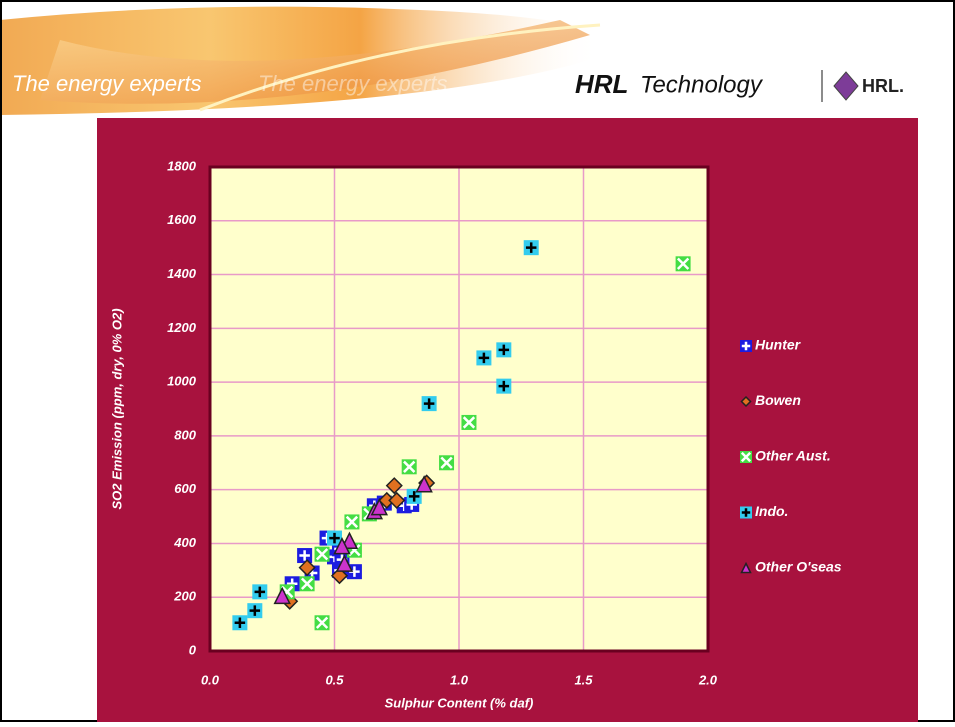  I want to click on legend-label: Bowen, so click(778, 400).